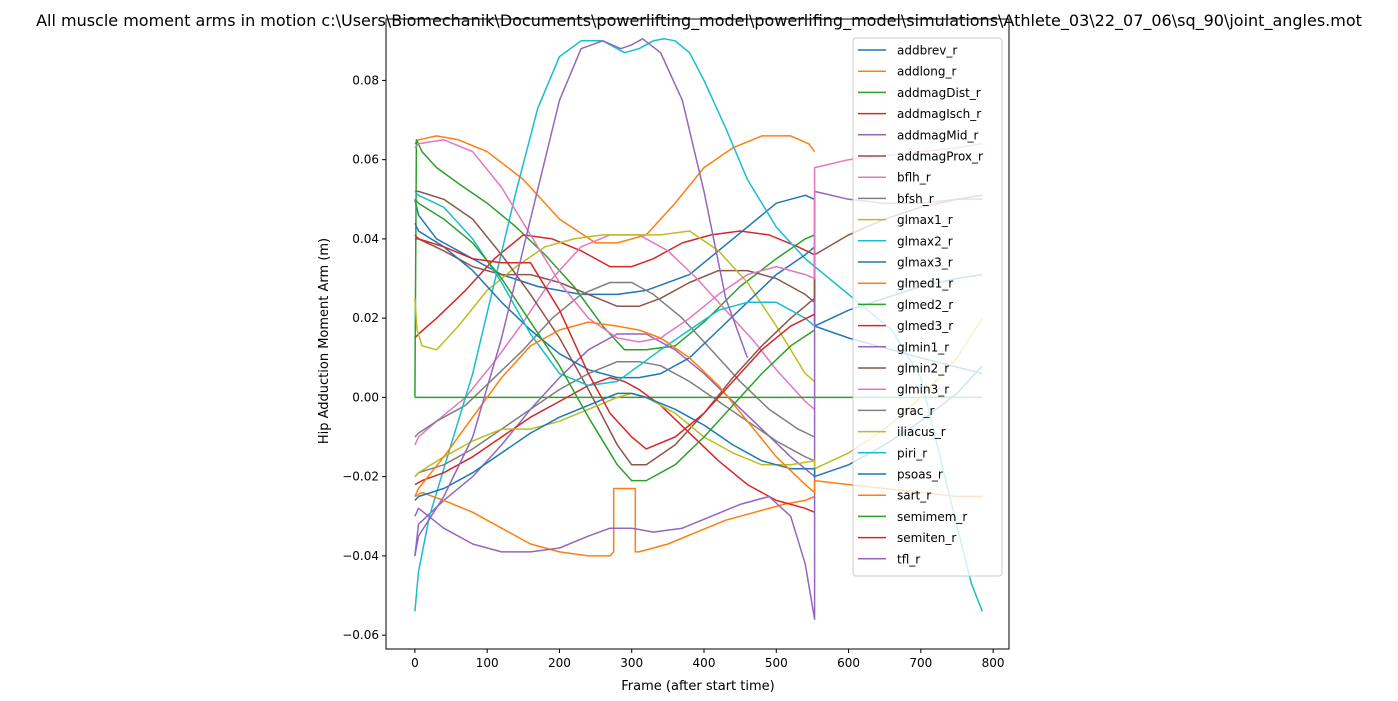  Describe the element at coordinates (925, 263) in the screenshot. I see `legend-label-glmax3_r: glmax3_r` at that location.